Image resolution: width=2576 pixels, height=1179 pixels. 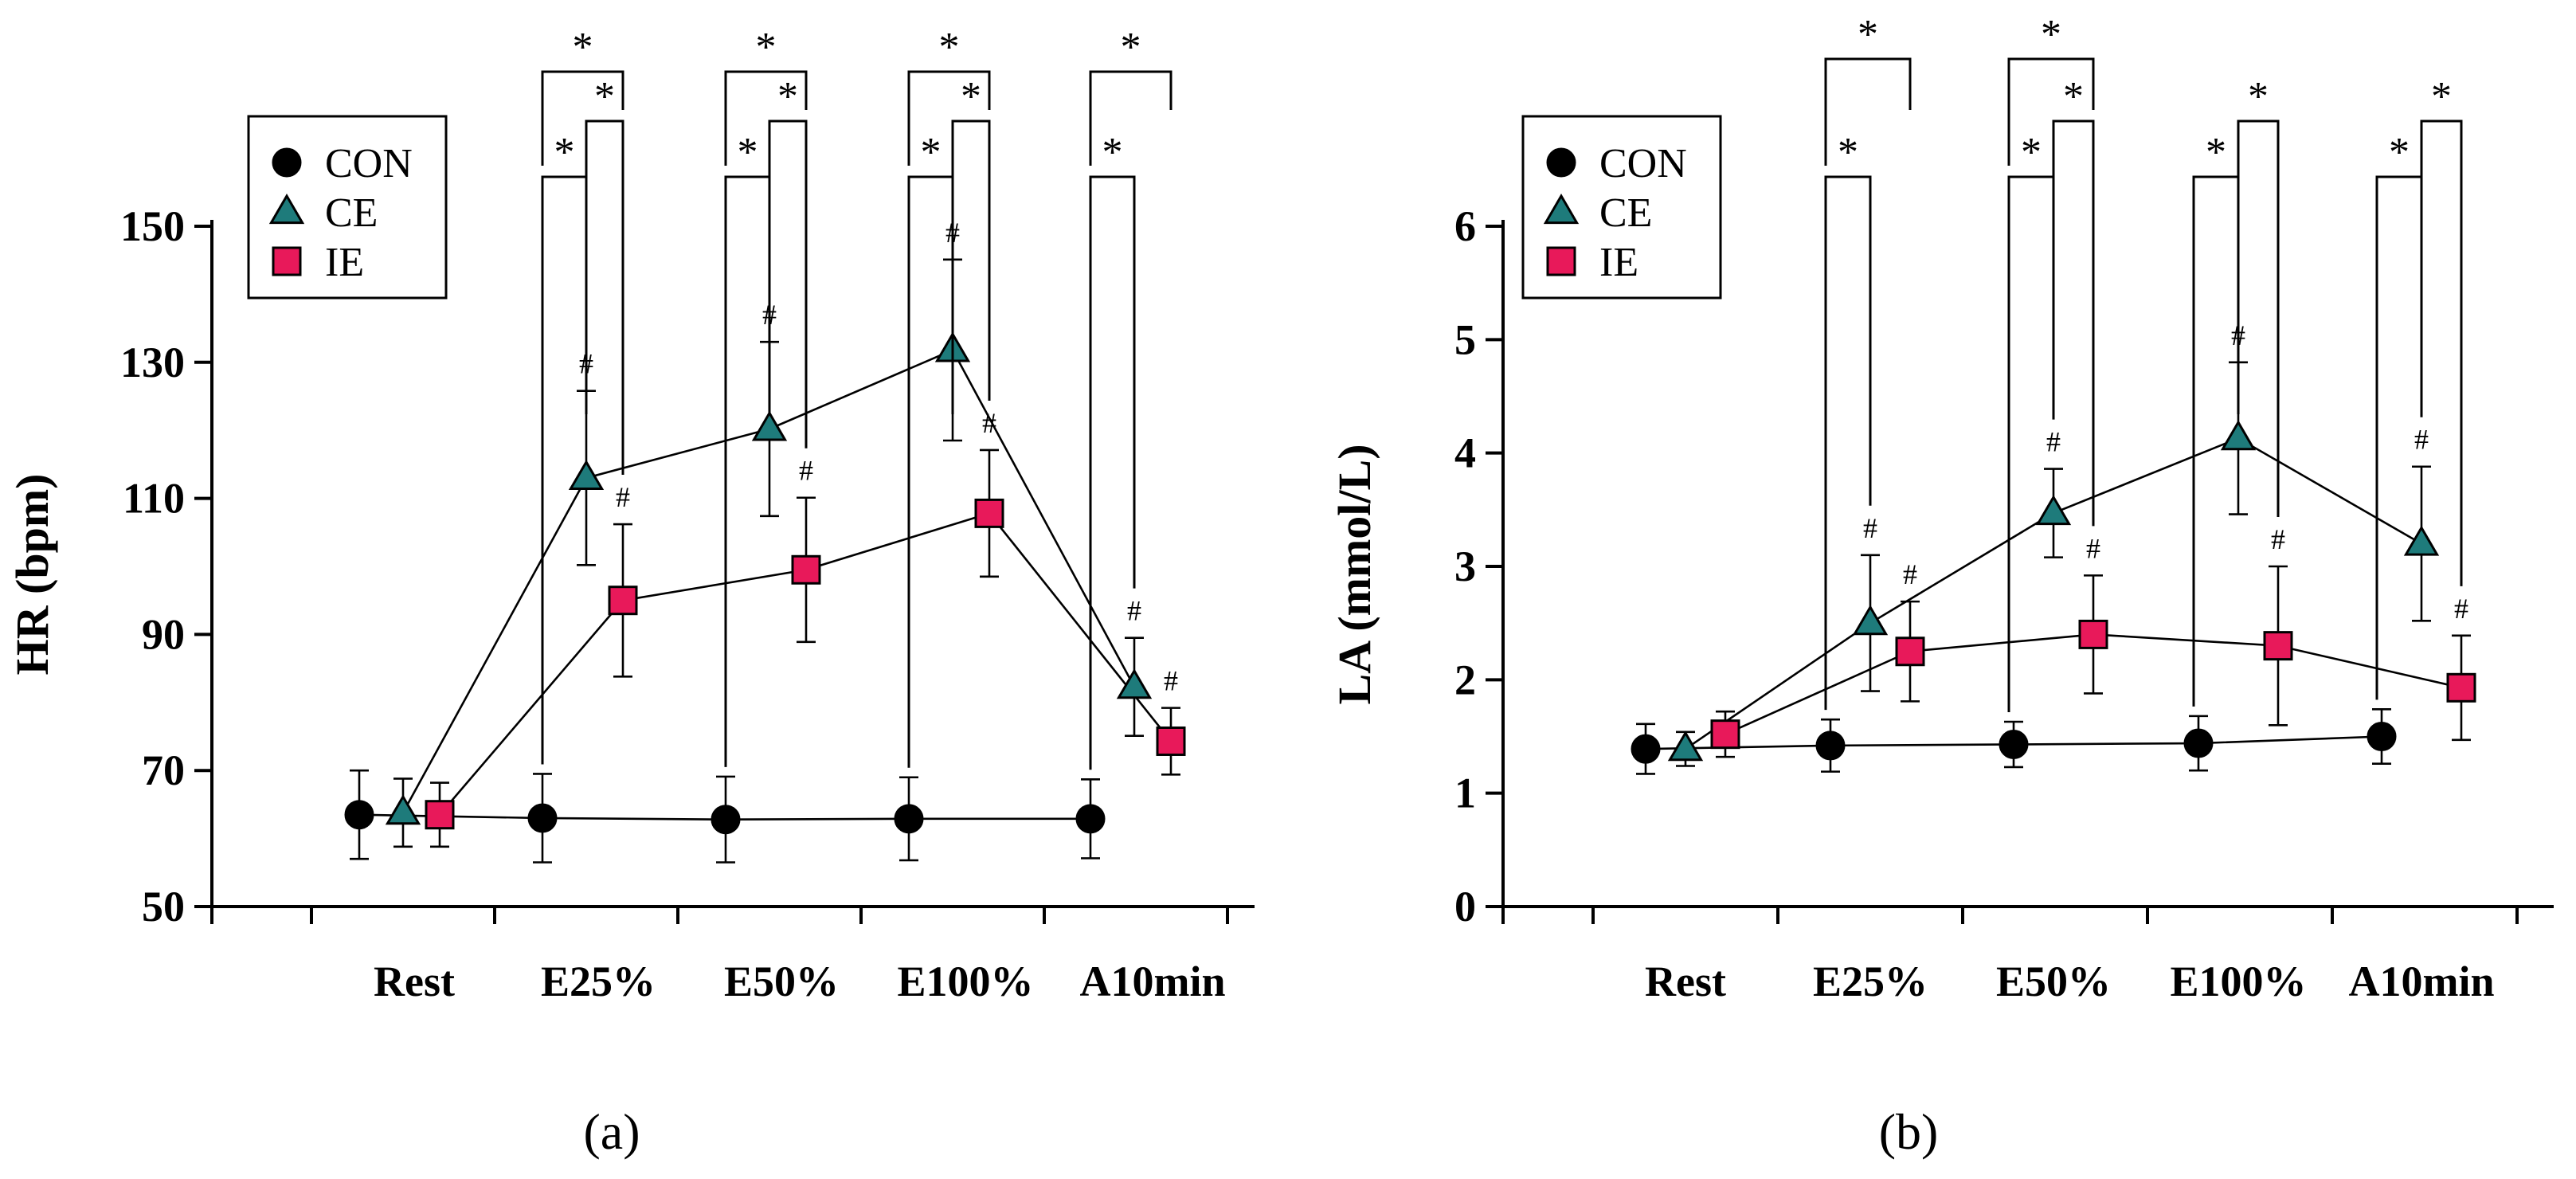 I want to click on y-tick-label: 50, so click(x=163, y=906).